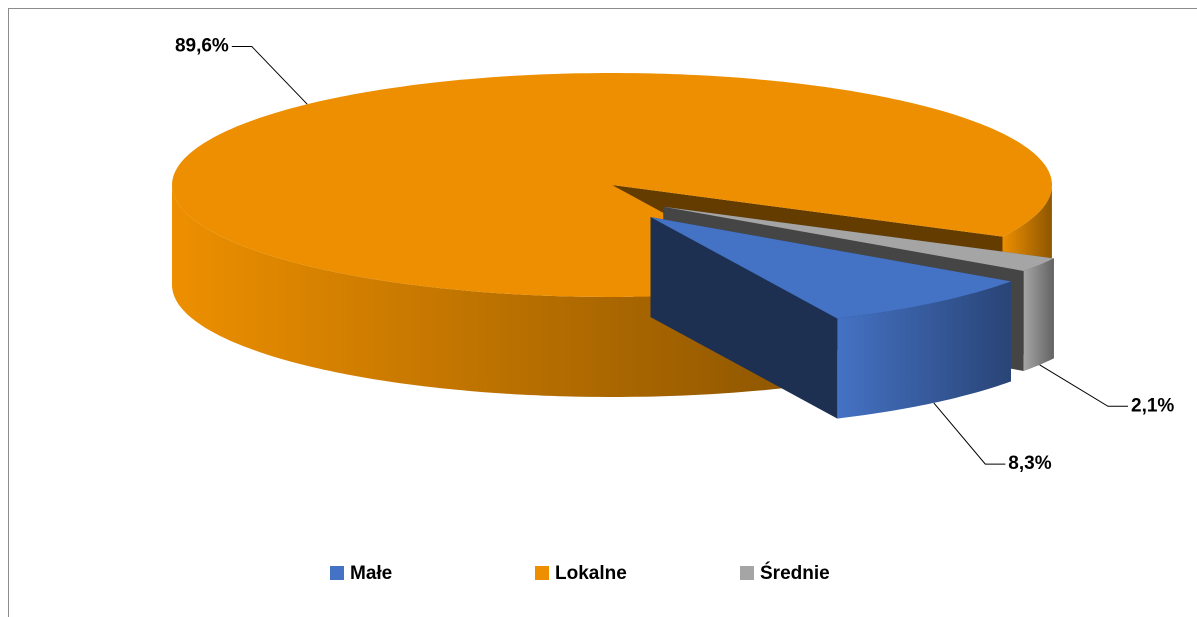 Image resolution: width=1197 pixels, height=617 pixels. Describe the element at coordinates (591, 573) in the screenshot. I see `legend-label: Lokalne` at that location.